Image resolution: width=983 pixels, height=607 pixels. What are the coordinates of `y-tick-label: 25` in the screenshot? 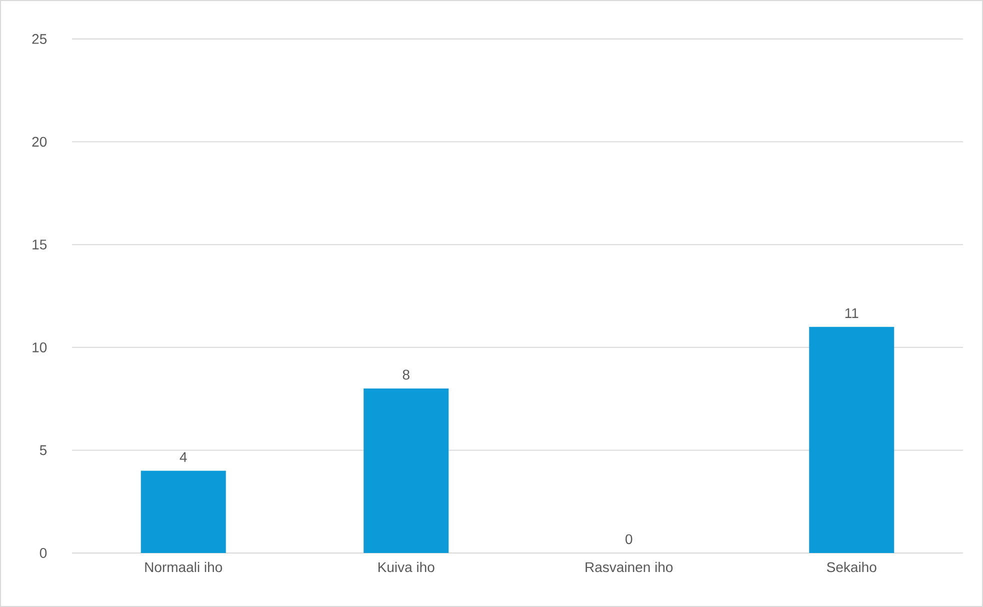 It's located at (39, 39).